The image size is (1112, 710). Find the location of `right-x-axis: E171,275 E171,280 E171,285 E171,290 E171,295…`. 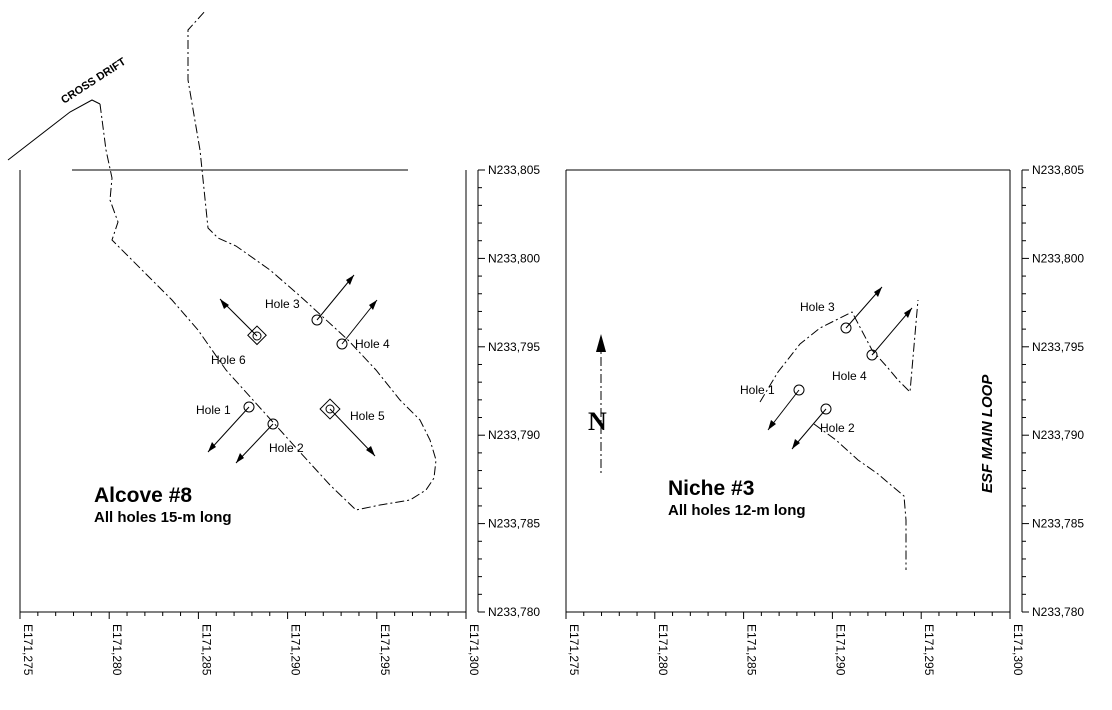

right-x-axis: E171,275 E171,280 E171,285 E171,290 E171,295… is located at coordinates (795, 644).